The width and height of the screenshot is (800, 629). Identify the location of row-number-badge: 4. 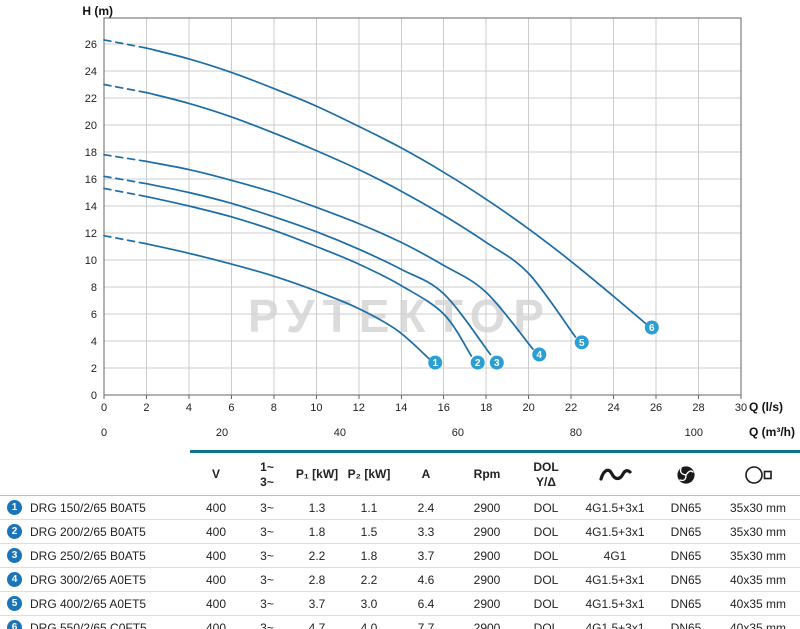
(14, 579).